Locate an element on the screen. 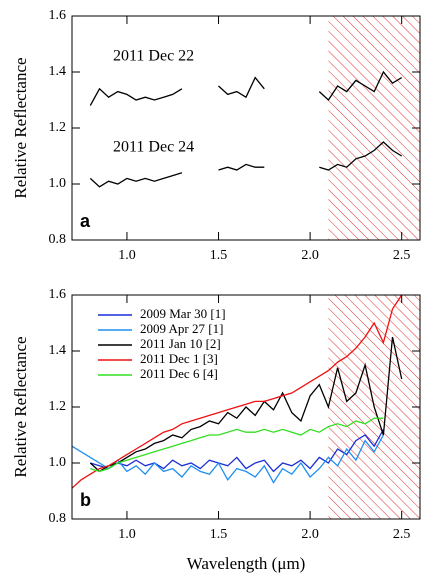 Image resolution: width=436 pixels, height=581 pixels. annotation: 2011 Dec 22 is located at coordinates (153, 56).